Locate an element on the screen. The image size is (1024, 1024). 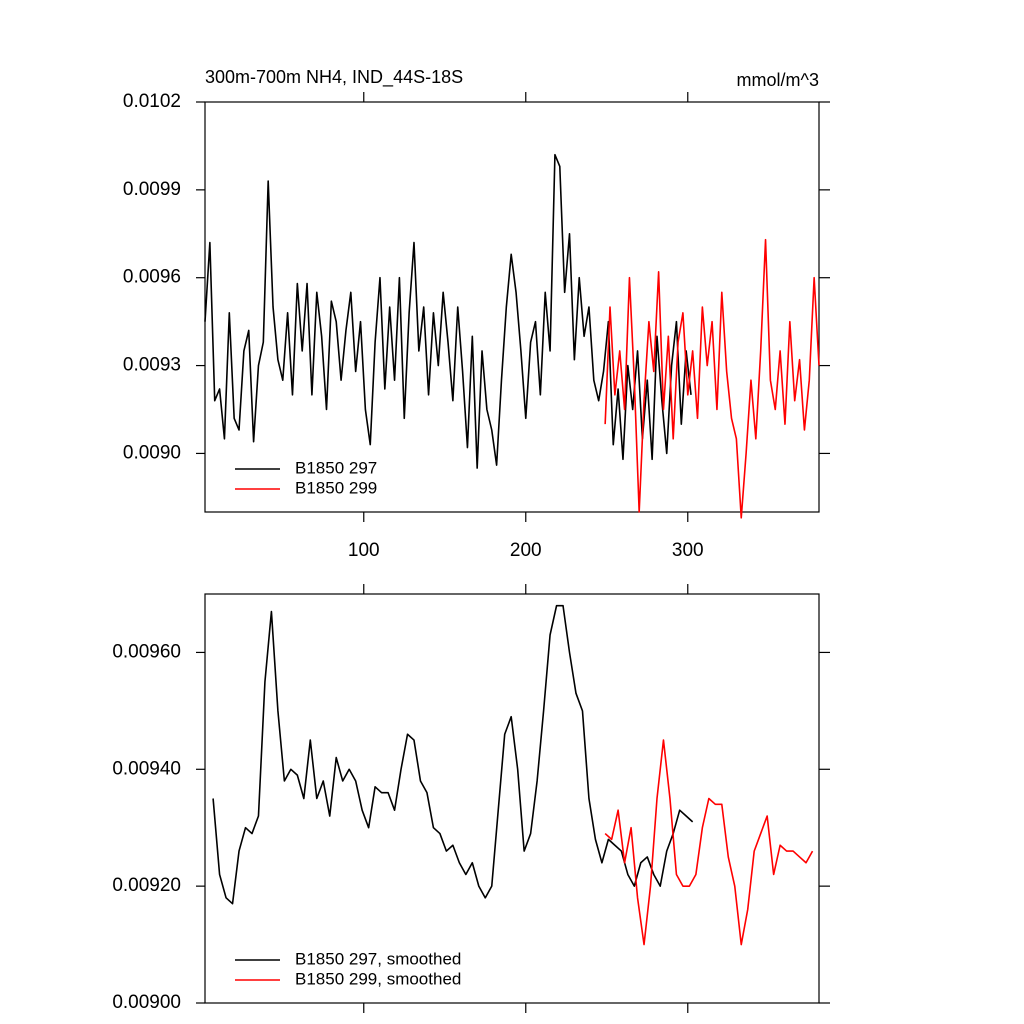
y-tick-label: 0.0096 is located at coordinates (152, 277).